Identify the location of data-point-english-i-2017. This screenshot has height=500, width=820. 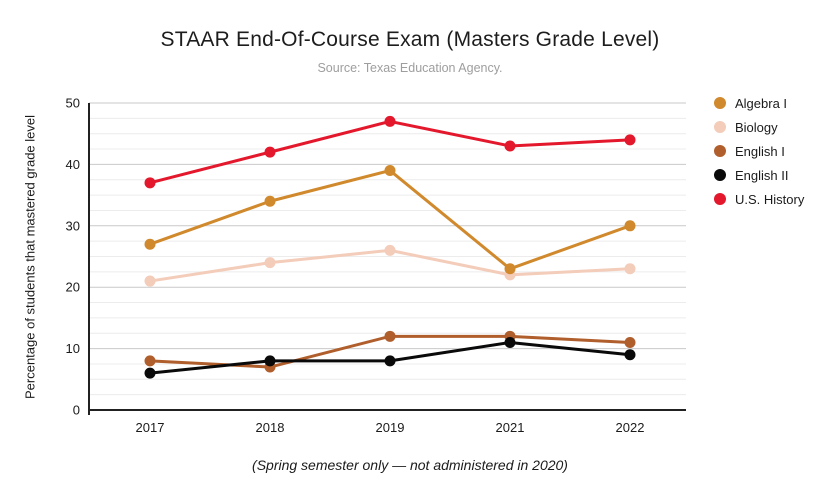
(150, 361).